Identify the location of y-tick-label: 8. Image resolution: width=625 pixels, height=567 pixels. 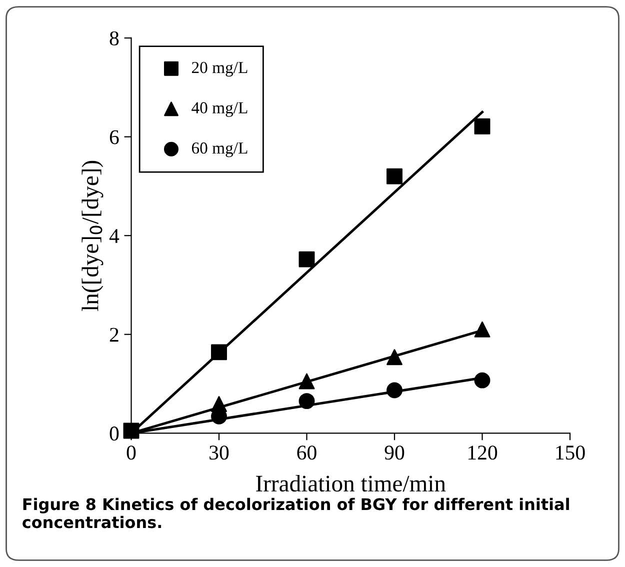
(114, 38).